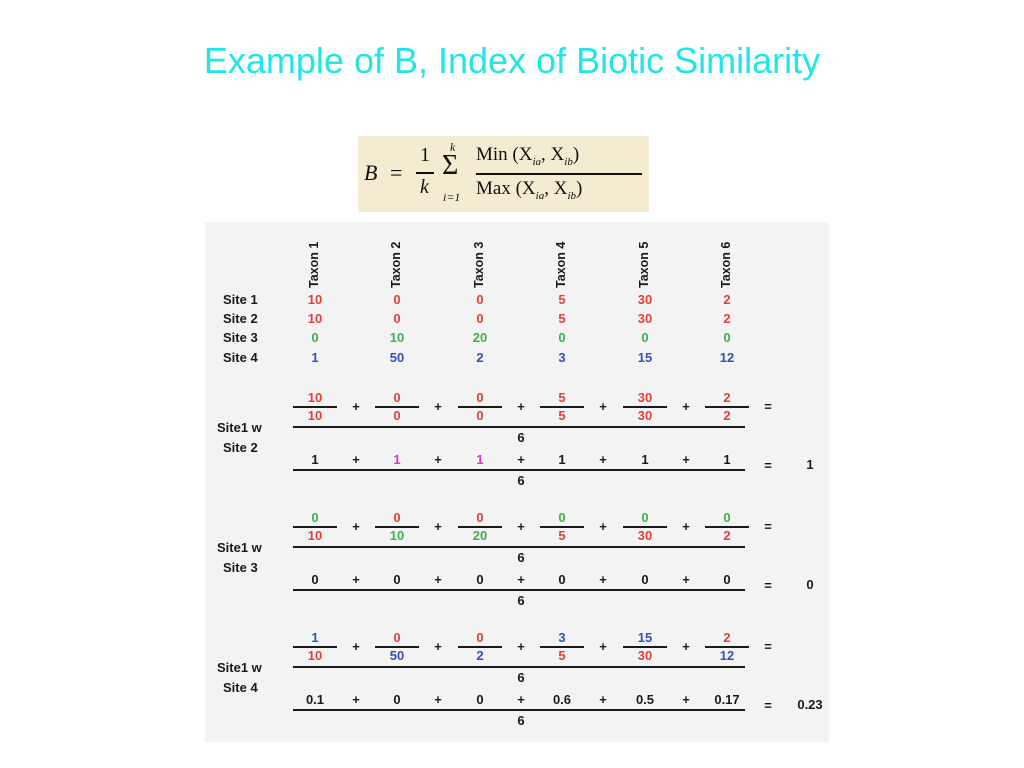 This screenshot has width=1024, height=768. Describe the element at coordinates (425, 173) in the screenshot. I see `formula-fraction-bar` at that location.